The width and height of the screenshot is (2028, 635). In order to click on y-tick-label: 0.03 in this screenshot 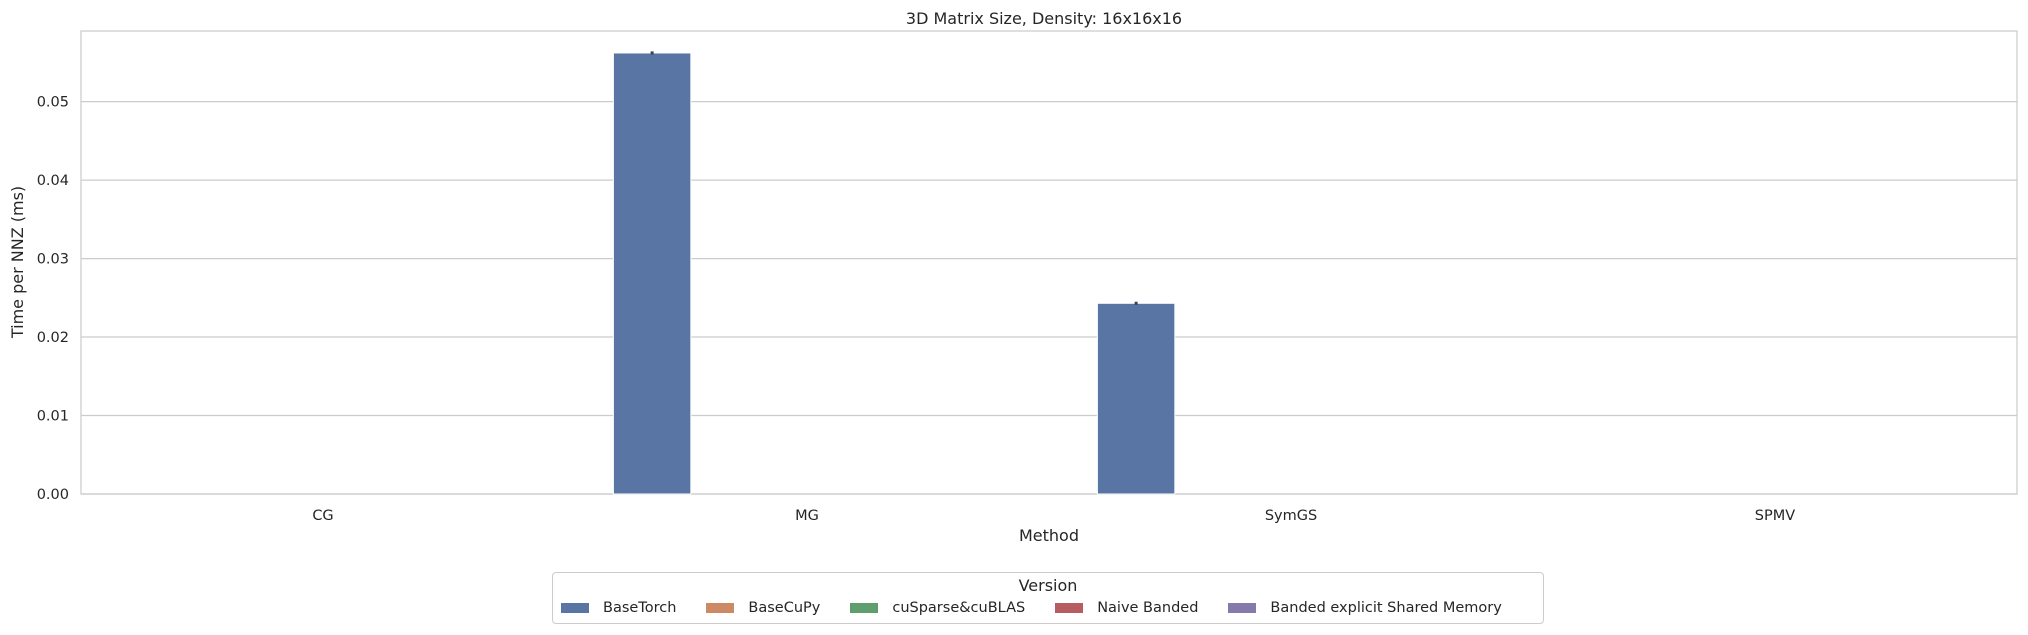, I will do `click(53, 260)`.